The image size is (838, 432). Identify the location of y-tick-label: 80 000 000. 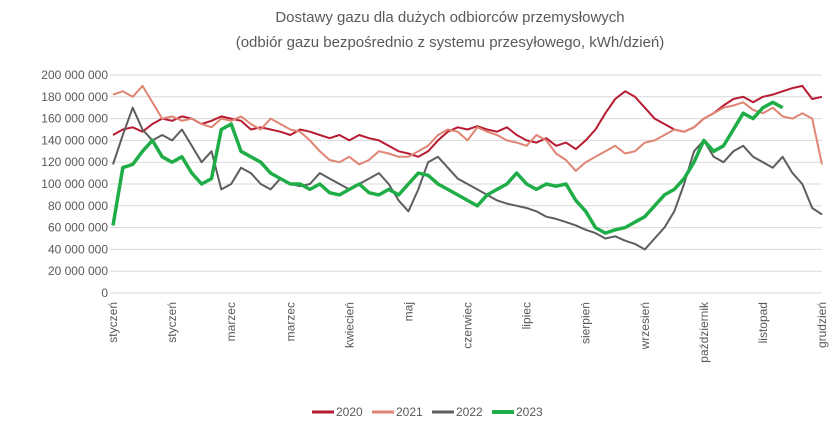
(78, 206).